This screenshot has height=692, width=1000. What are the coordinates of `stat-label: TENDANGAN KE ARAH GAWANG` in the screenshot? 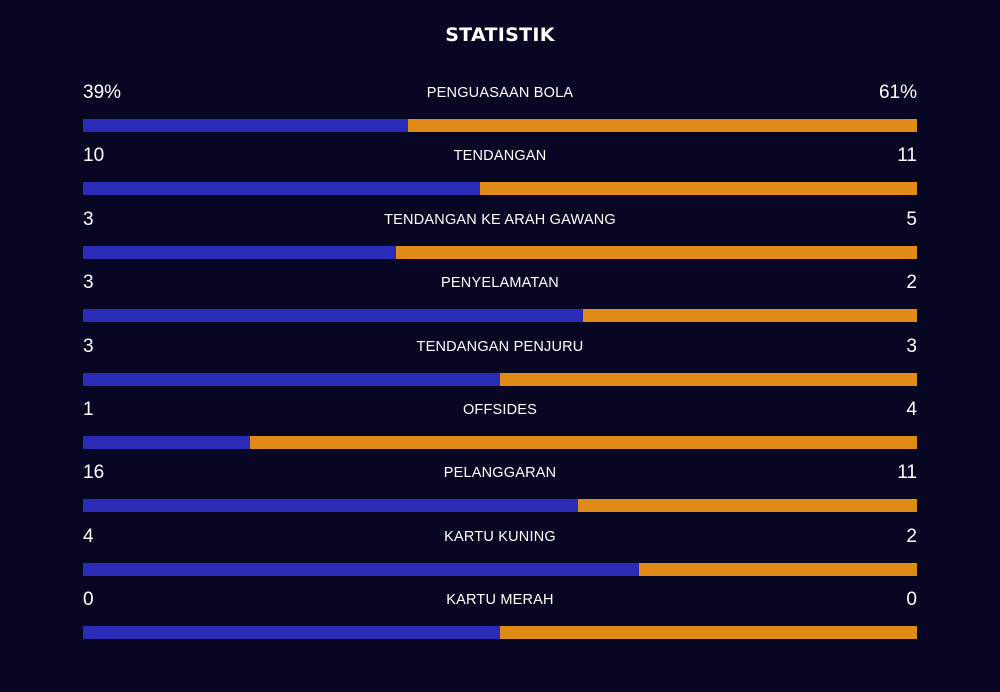 It's located at (500, 219).